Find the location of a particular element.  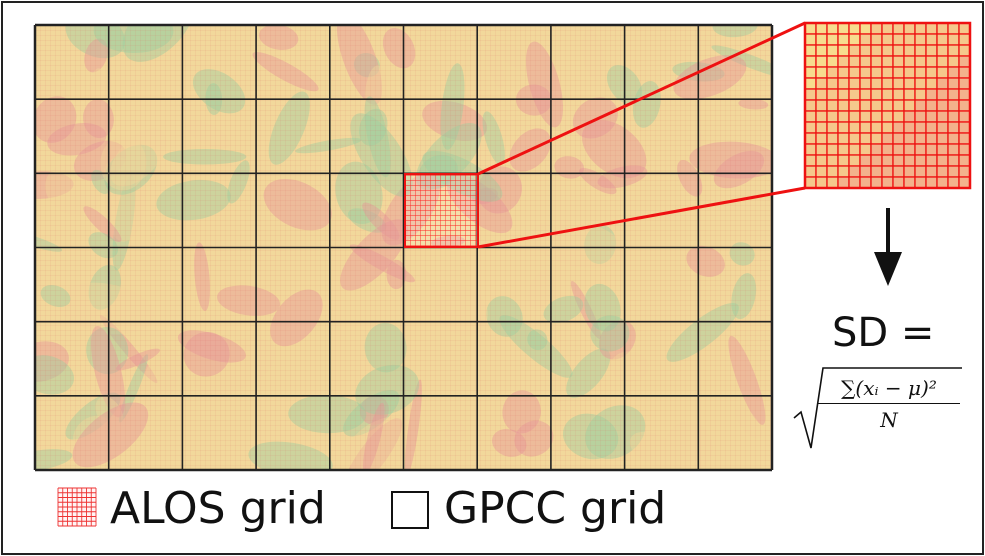

alos-legend-label: ALOS grid is located at coordinates (218, 508).